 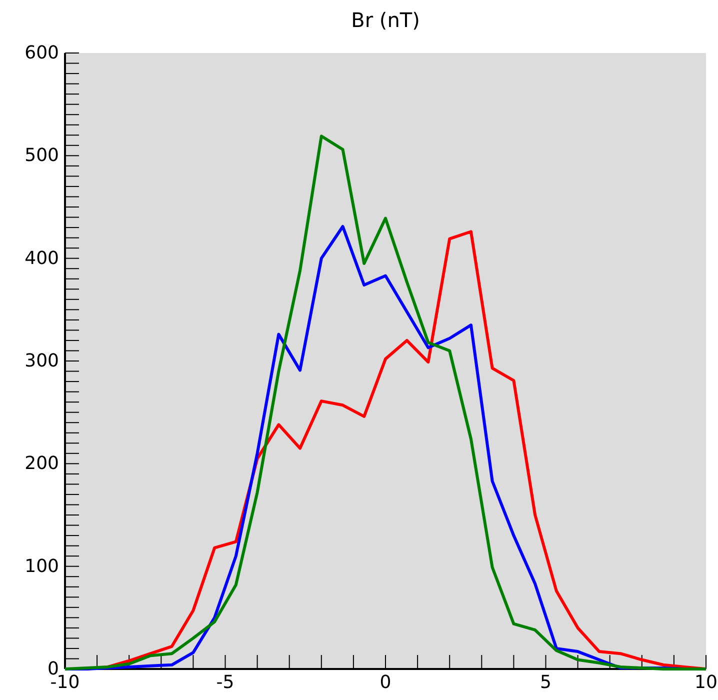 I want to click on x-tick-label: 5, so click(x=546, y=682).